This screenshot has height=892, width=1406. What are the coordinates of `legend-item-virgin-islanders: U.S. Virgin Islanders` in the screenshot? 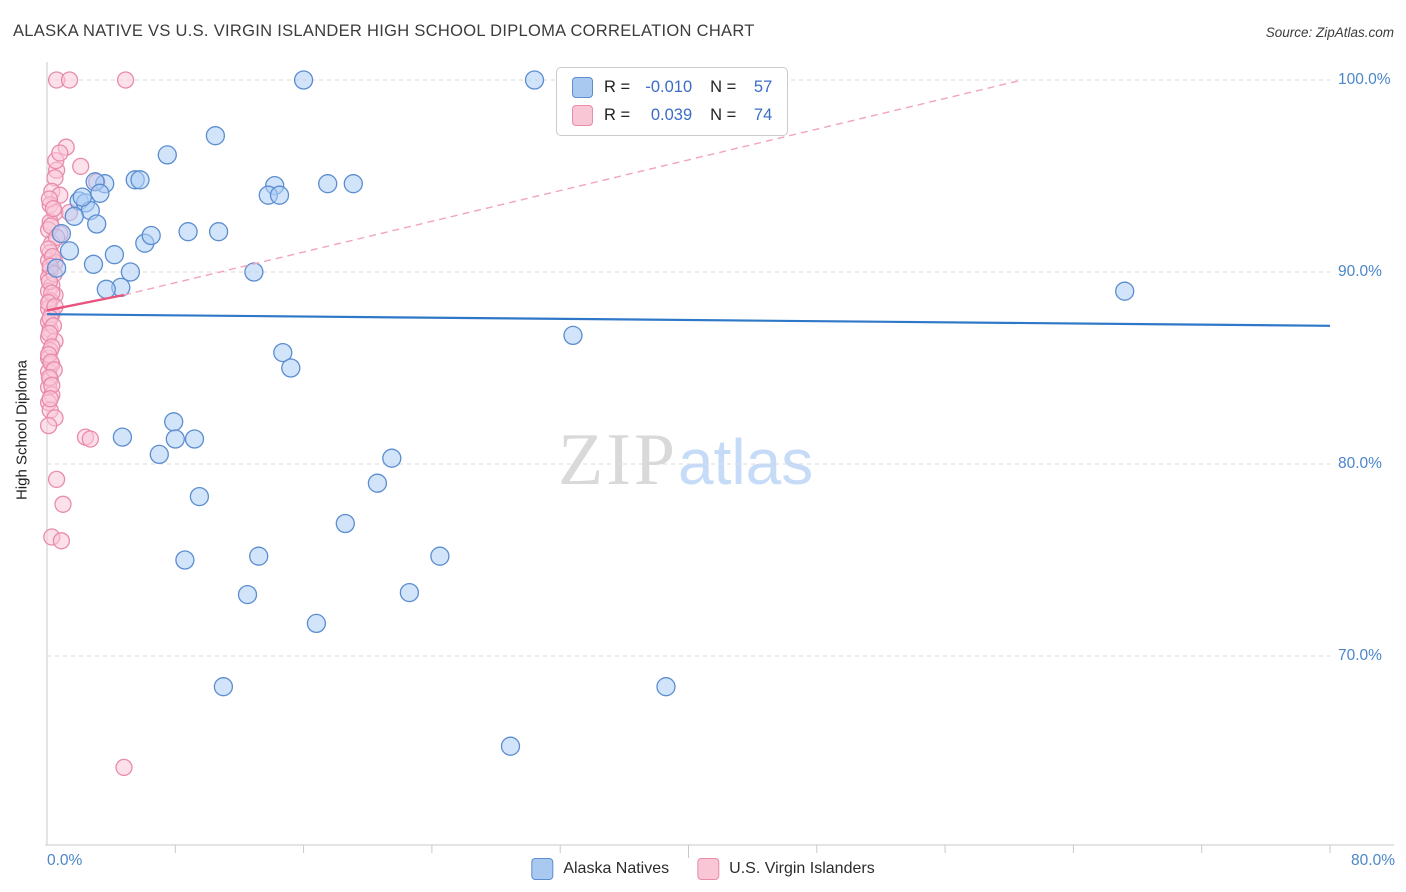 It's located at (786, 869).